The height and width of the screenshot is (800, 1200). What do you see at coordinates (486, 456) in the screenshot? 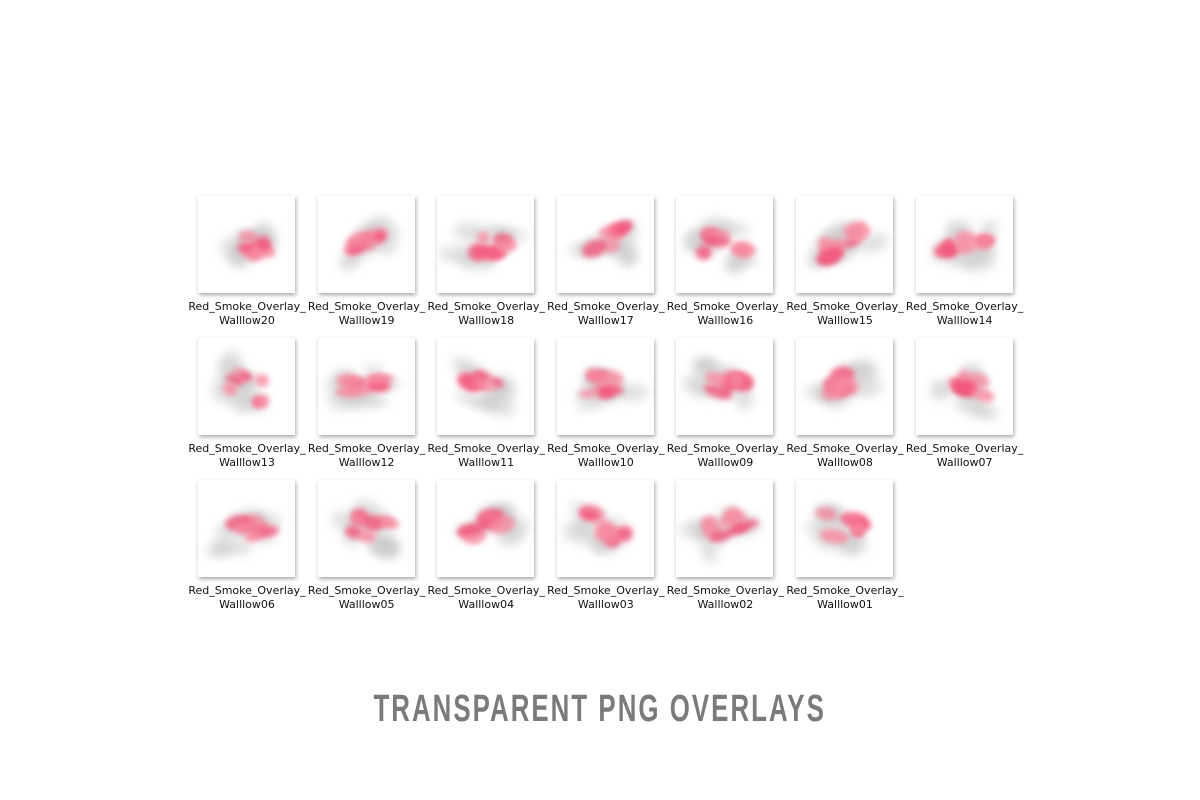
I see `file-name: Red_Smoke_Overlay_ Walllow11` at bounding box center [486, 456].